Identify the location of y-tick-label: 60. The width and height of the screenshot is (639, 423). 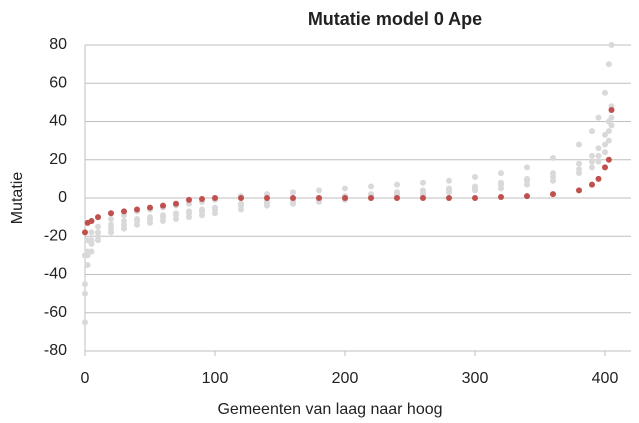
(58, 82).